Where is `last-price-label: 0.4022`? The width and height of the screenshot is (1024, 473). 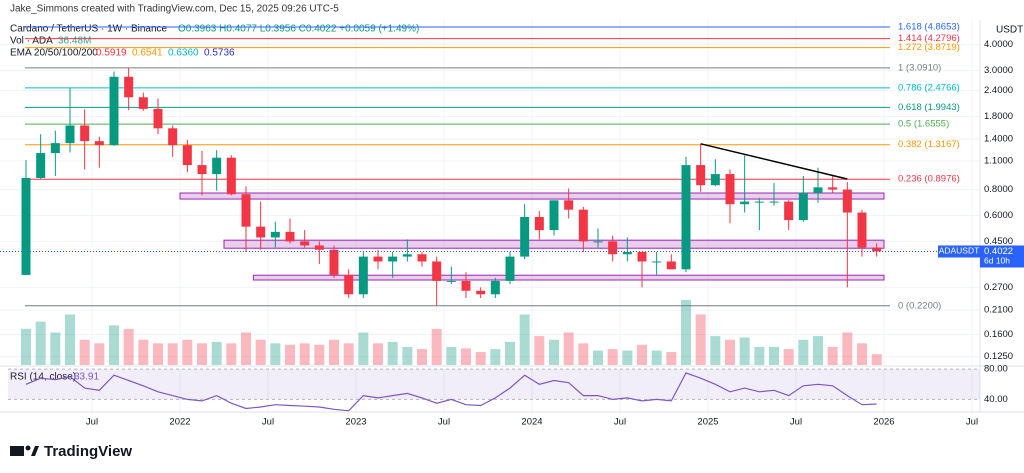
last-price-label: 0.4022 is located at coordinates (998, 251).